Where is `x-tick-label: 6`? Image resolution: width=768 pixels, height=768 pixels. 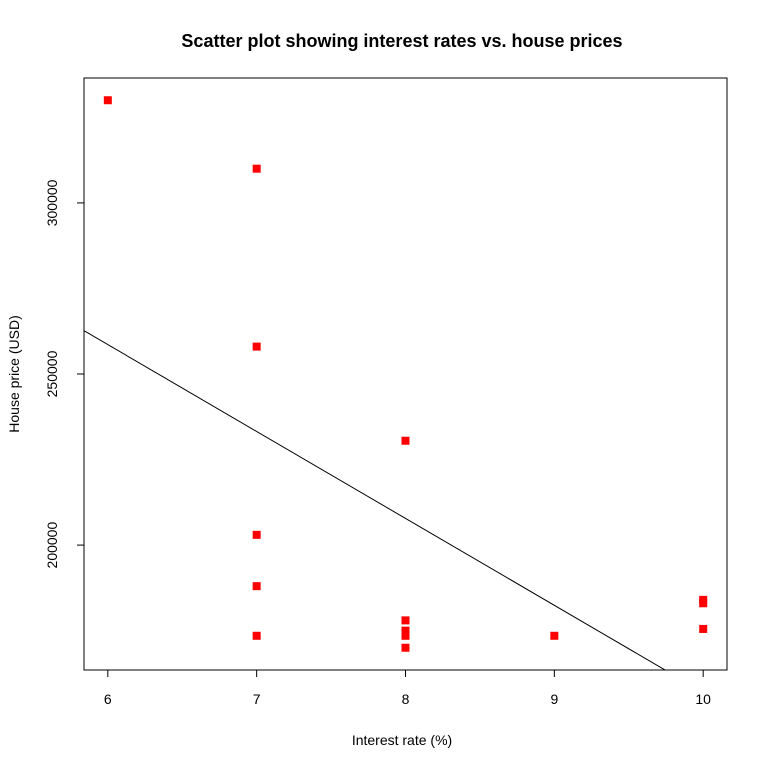
x-tick-label: 6 is located at coordinates (108, 699).